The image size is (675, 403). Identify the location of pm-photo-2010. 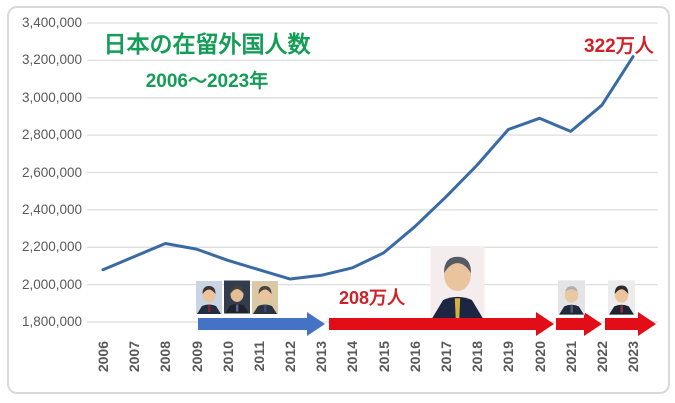
(237, 297).